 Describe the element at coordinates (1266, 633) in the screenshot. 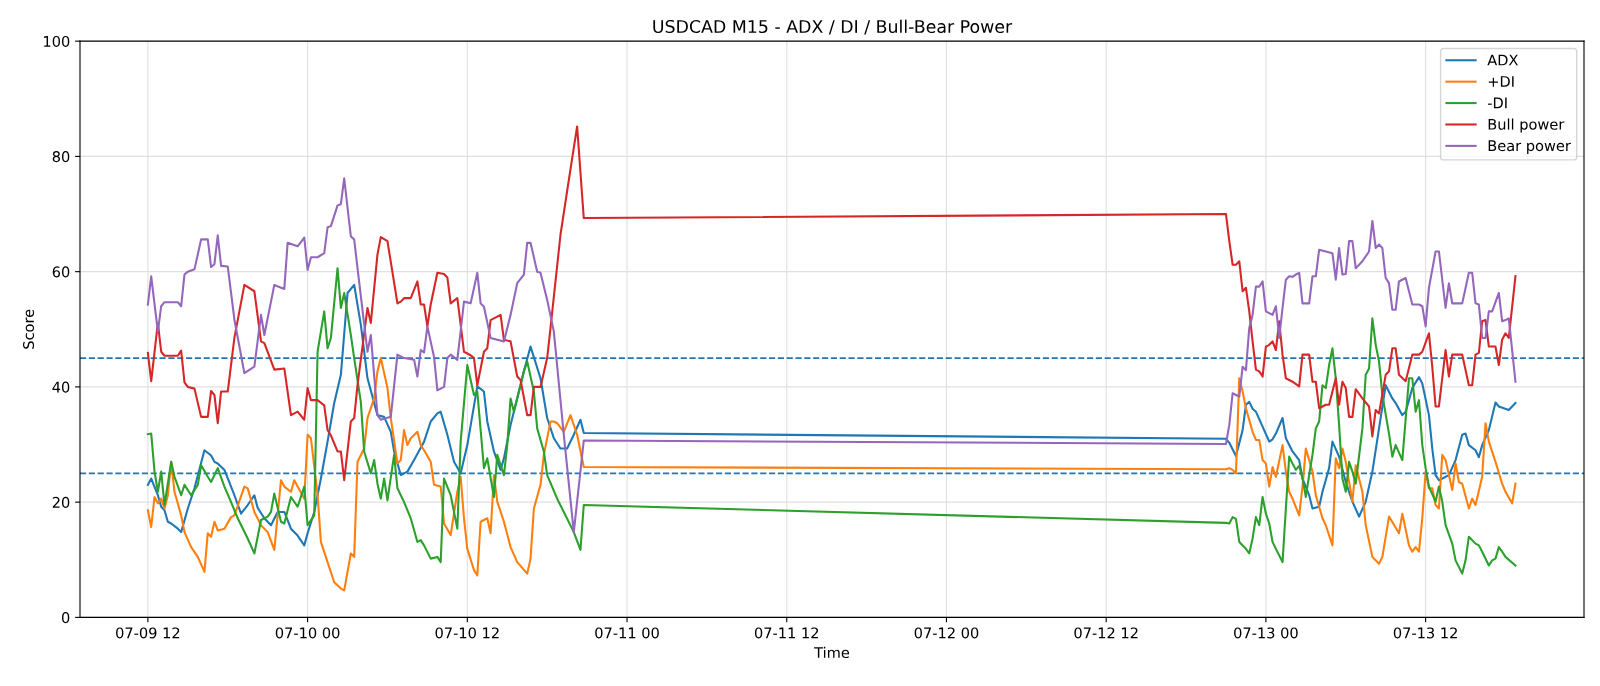

I see `x-tick-label: 07-13 00` at that location.